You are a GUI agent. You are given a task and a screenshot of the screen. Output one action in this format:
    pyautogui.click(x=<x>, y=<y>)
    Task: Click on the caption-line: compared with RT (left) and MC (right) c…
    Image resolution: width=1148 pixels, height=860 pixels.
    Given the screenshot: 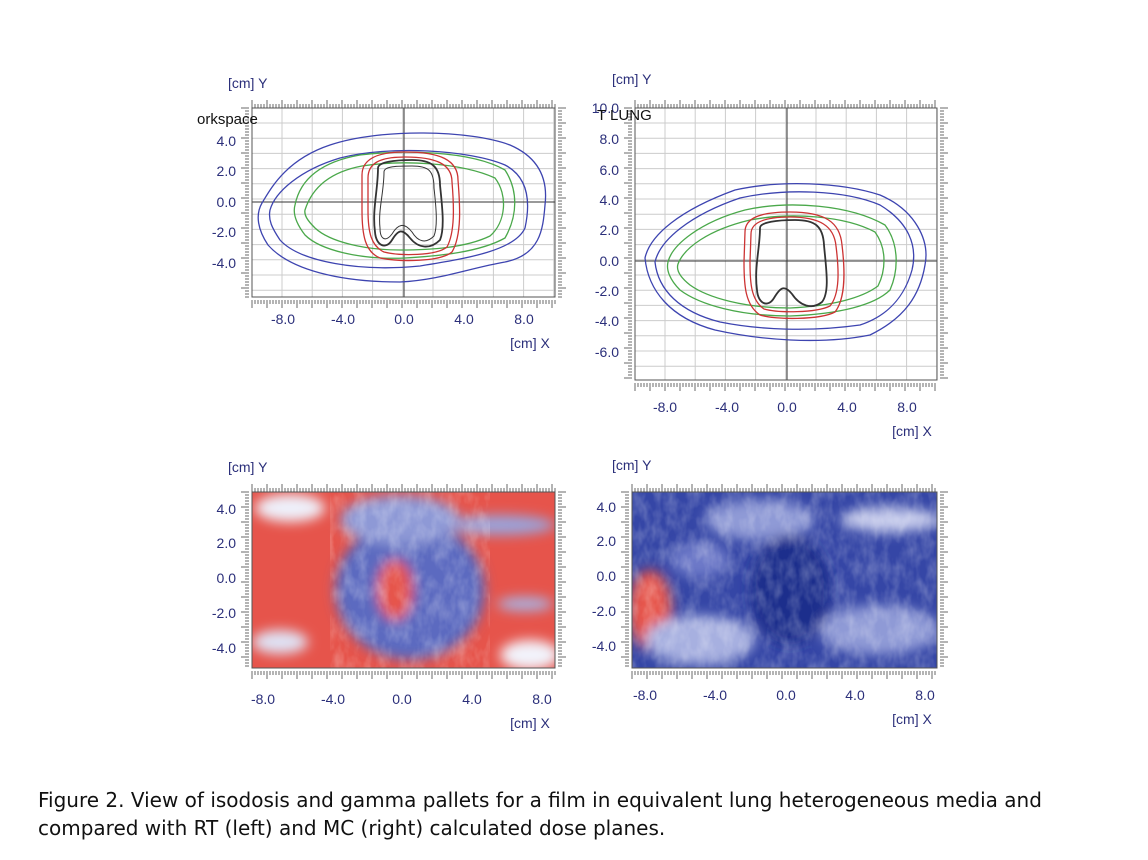 What is the action you would take?
    pyautogui.click(x=352, y=828)
    